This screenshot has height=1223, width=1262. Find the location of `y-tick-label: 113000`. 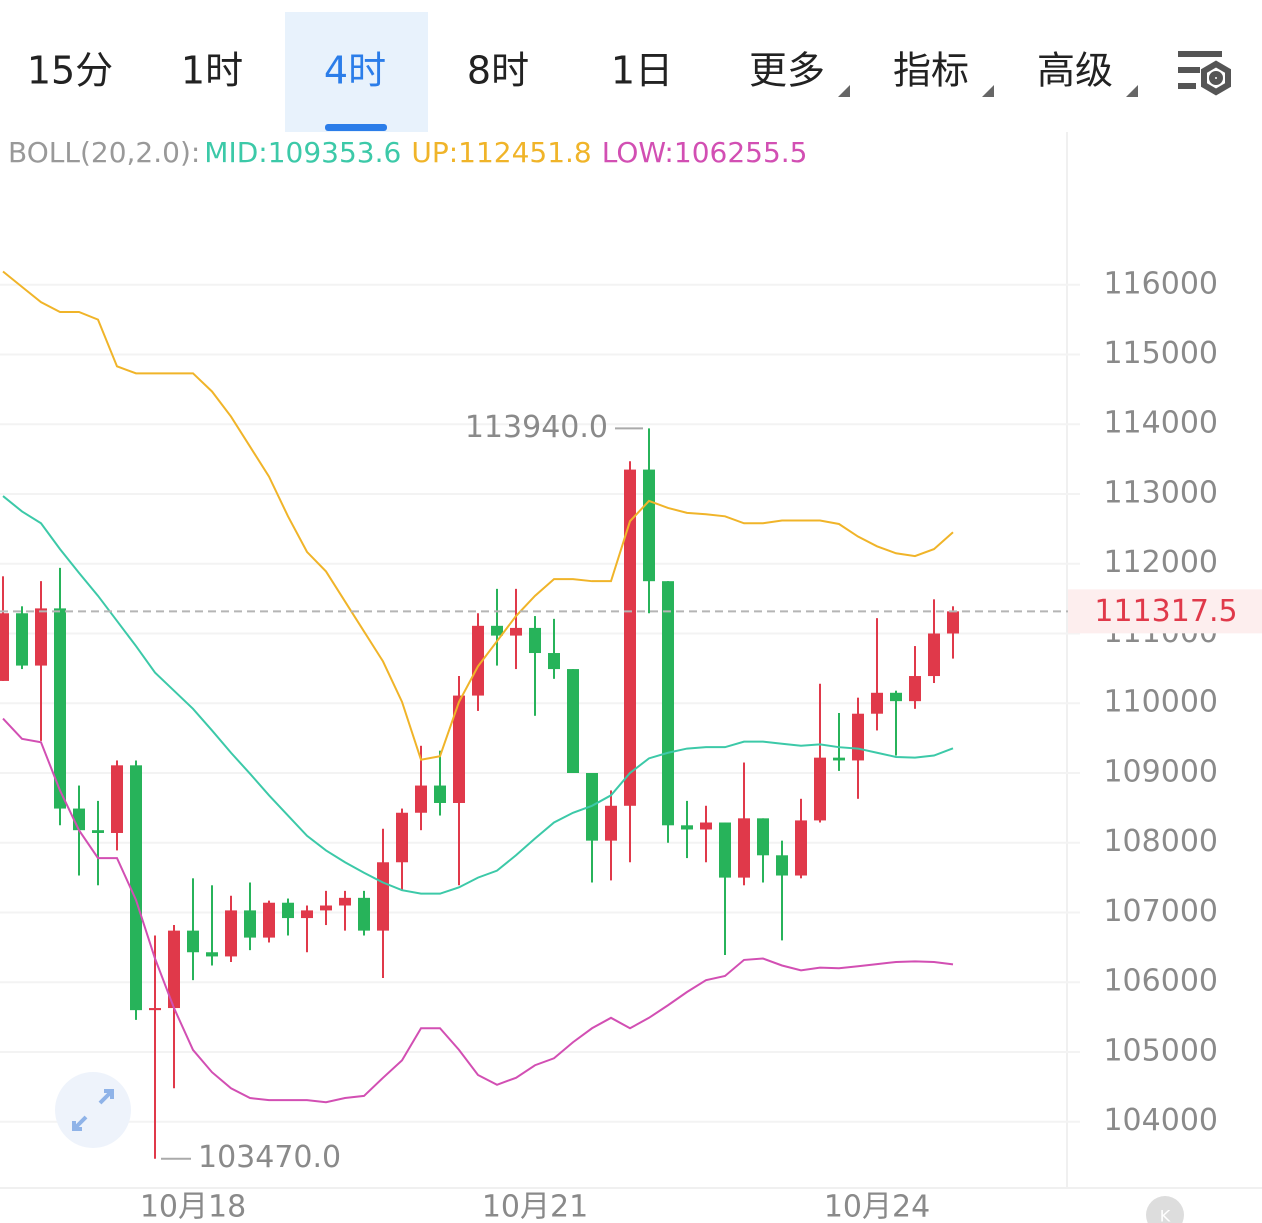

y-tick-label: 113000 is located at coordinates (1160, 492).